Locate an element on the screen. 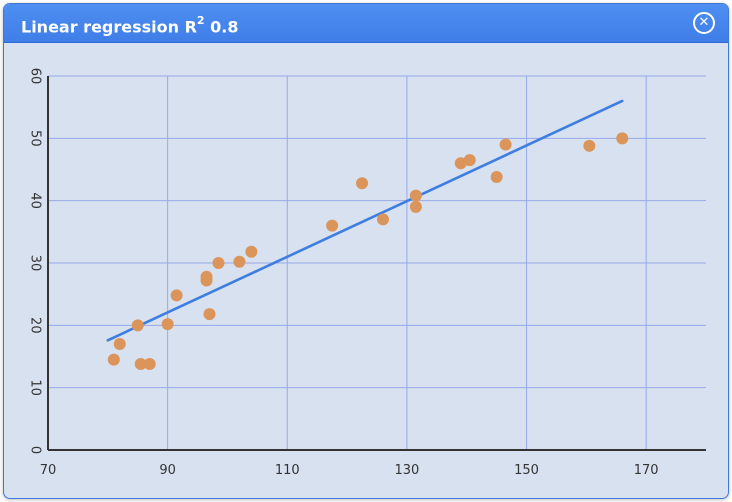 The width and height of the screenshot is (732, 502). x-tick-label: 170 is located at coordinates (646, 470).